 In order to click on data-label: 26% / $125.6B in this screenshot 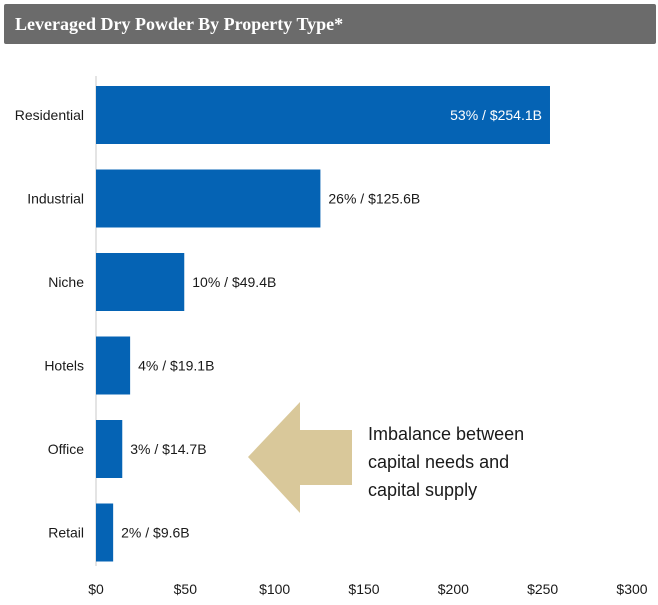, I will do `click(374, 199)`.